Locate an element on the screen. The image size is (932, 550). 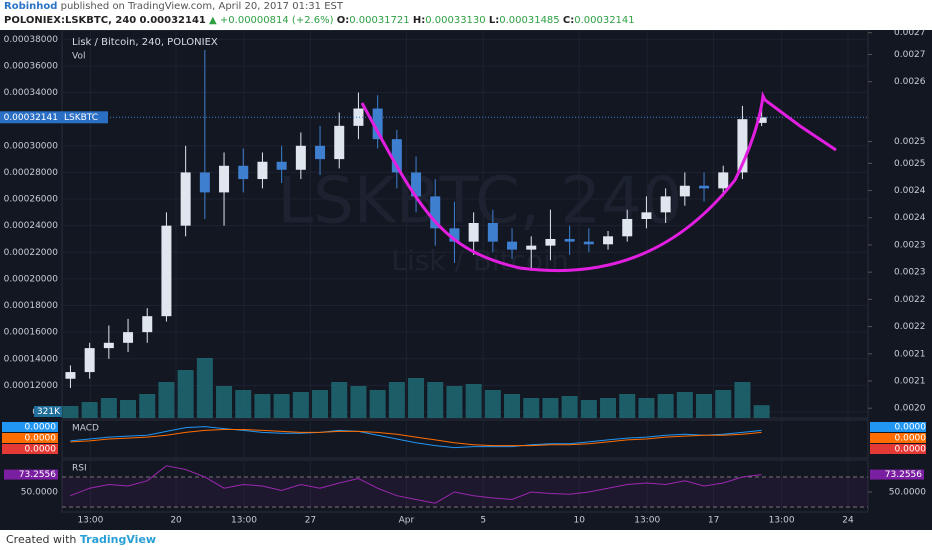
x-tick-label: 24 is located at coordinates (848, 521).